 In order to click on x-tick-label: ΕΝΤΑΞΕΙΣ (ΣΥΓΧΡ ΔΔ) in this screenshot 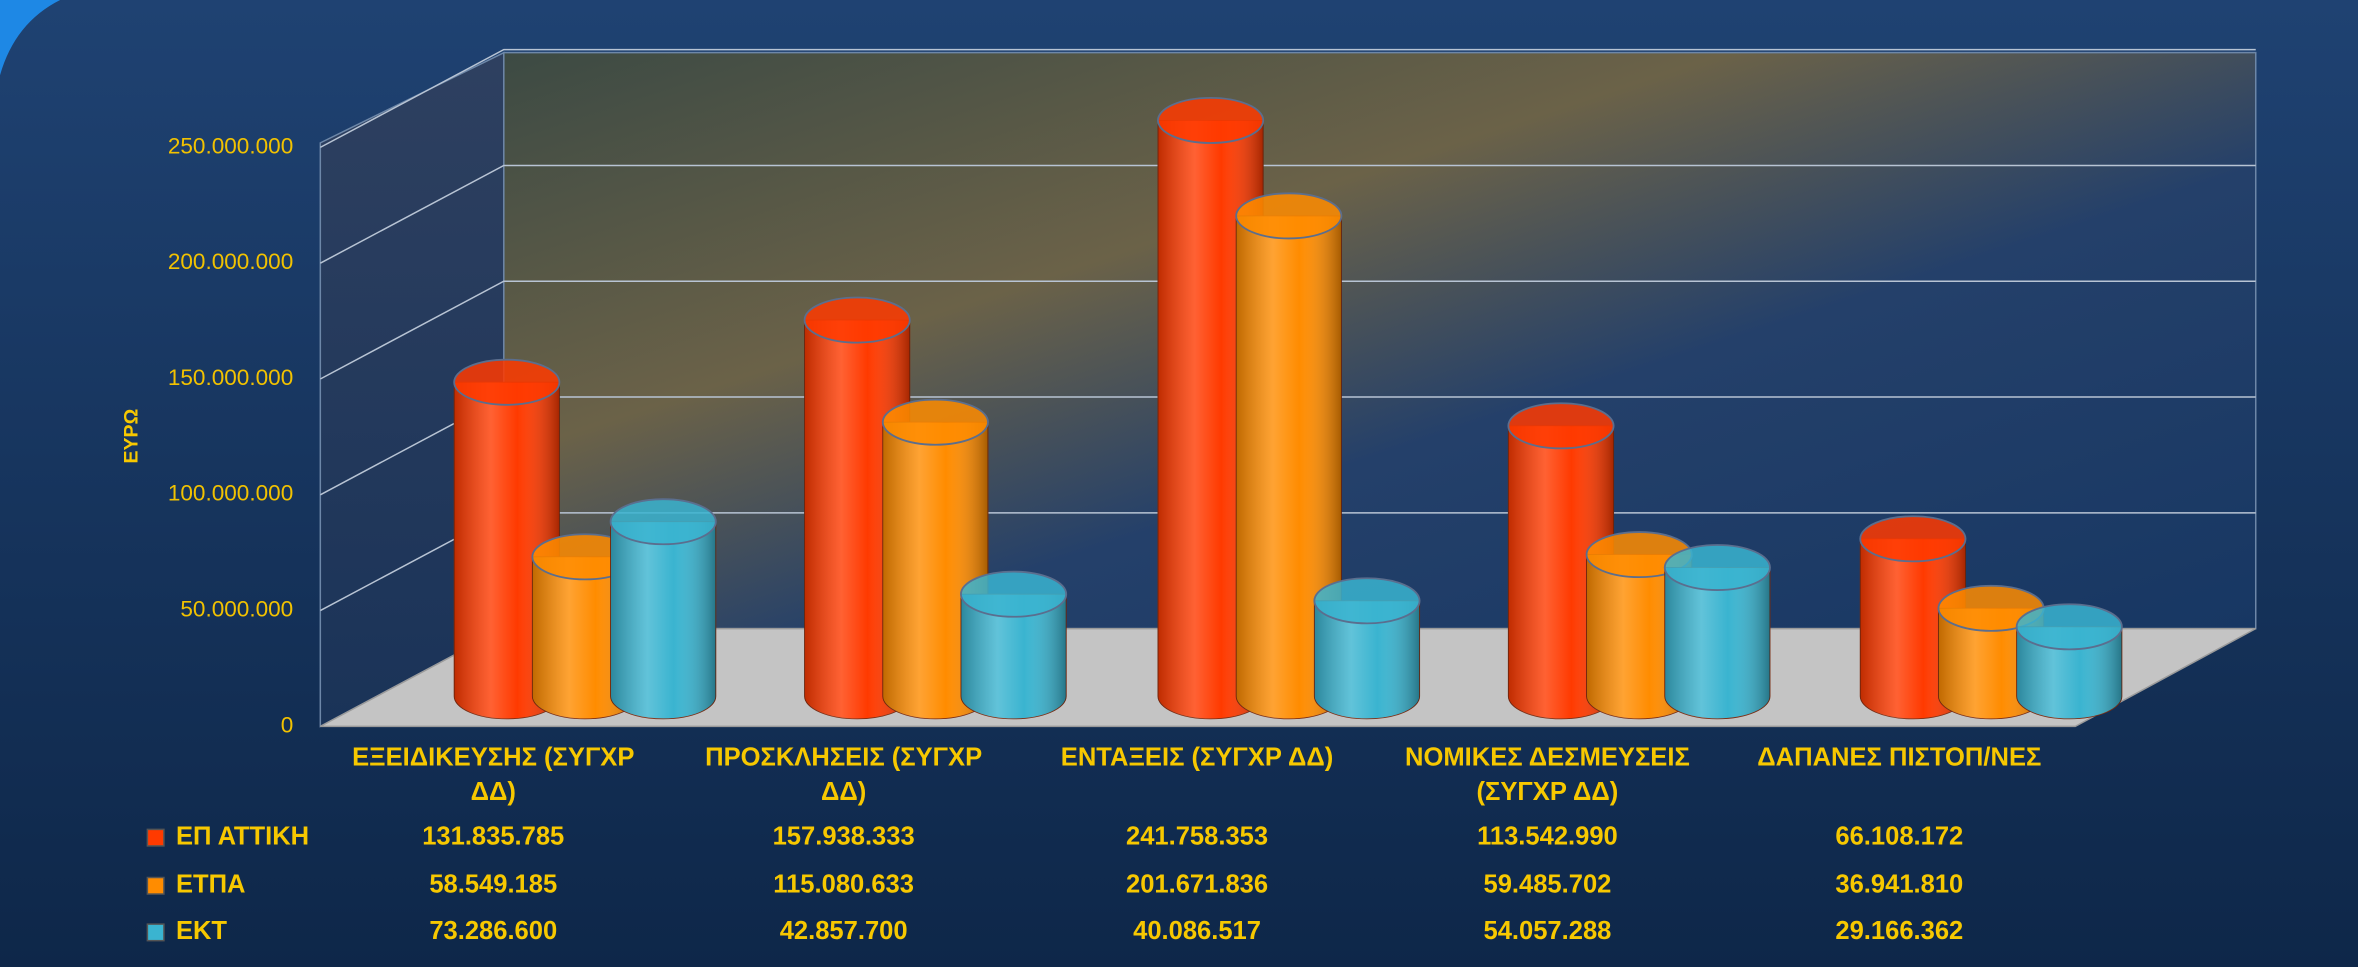, I will do `click(1197, 757)`.